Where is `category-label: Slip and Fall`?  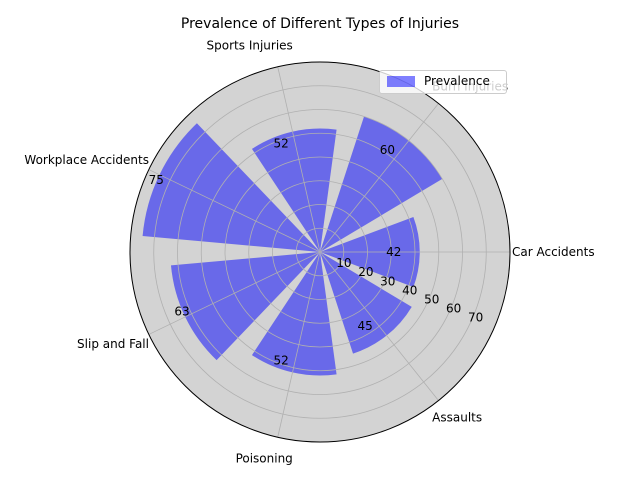
category-label: Slip and Fall is located at coordinates (113, 344).